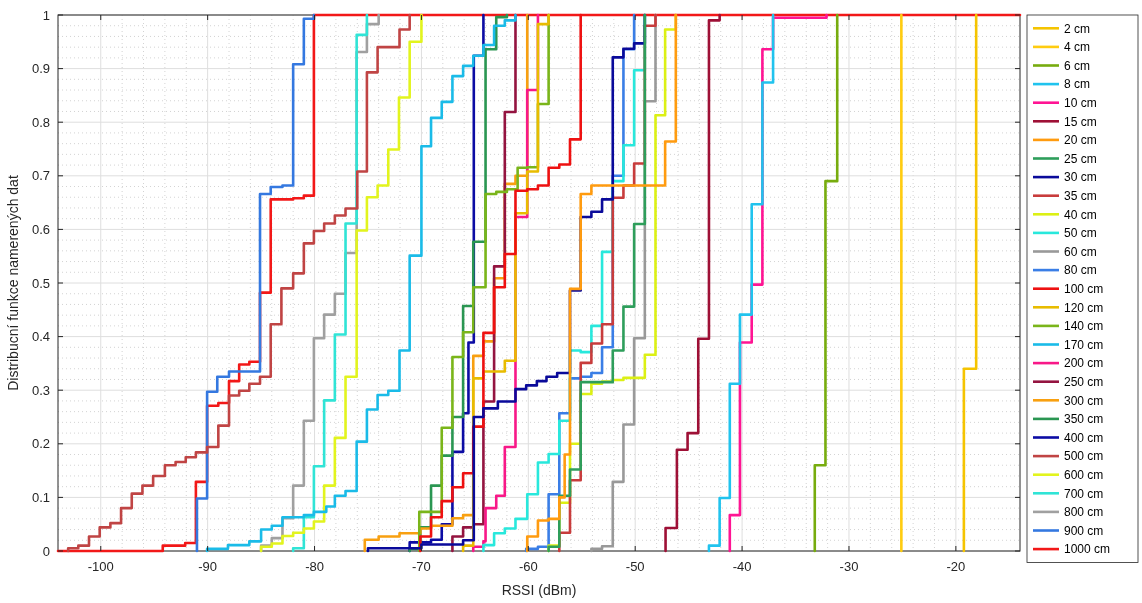 The width and height of the screenshot is (1142, 603). I want to click on x-tick-label: -30, so click(849, 566).